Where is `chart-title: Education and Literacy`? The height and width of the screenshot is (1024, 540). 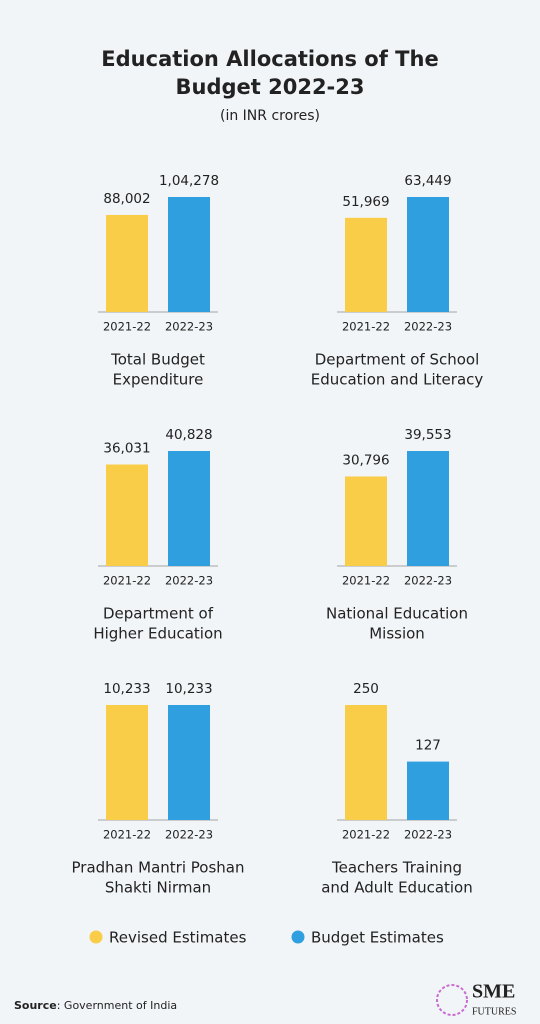
chart-title: Education and Literacy is located at coordinates (397, 380).